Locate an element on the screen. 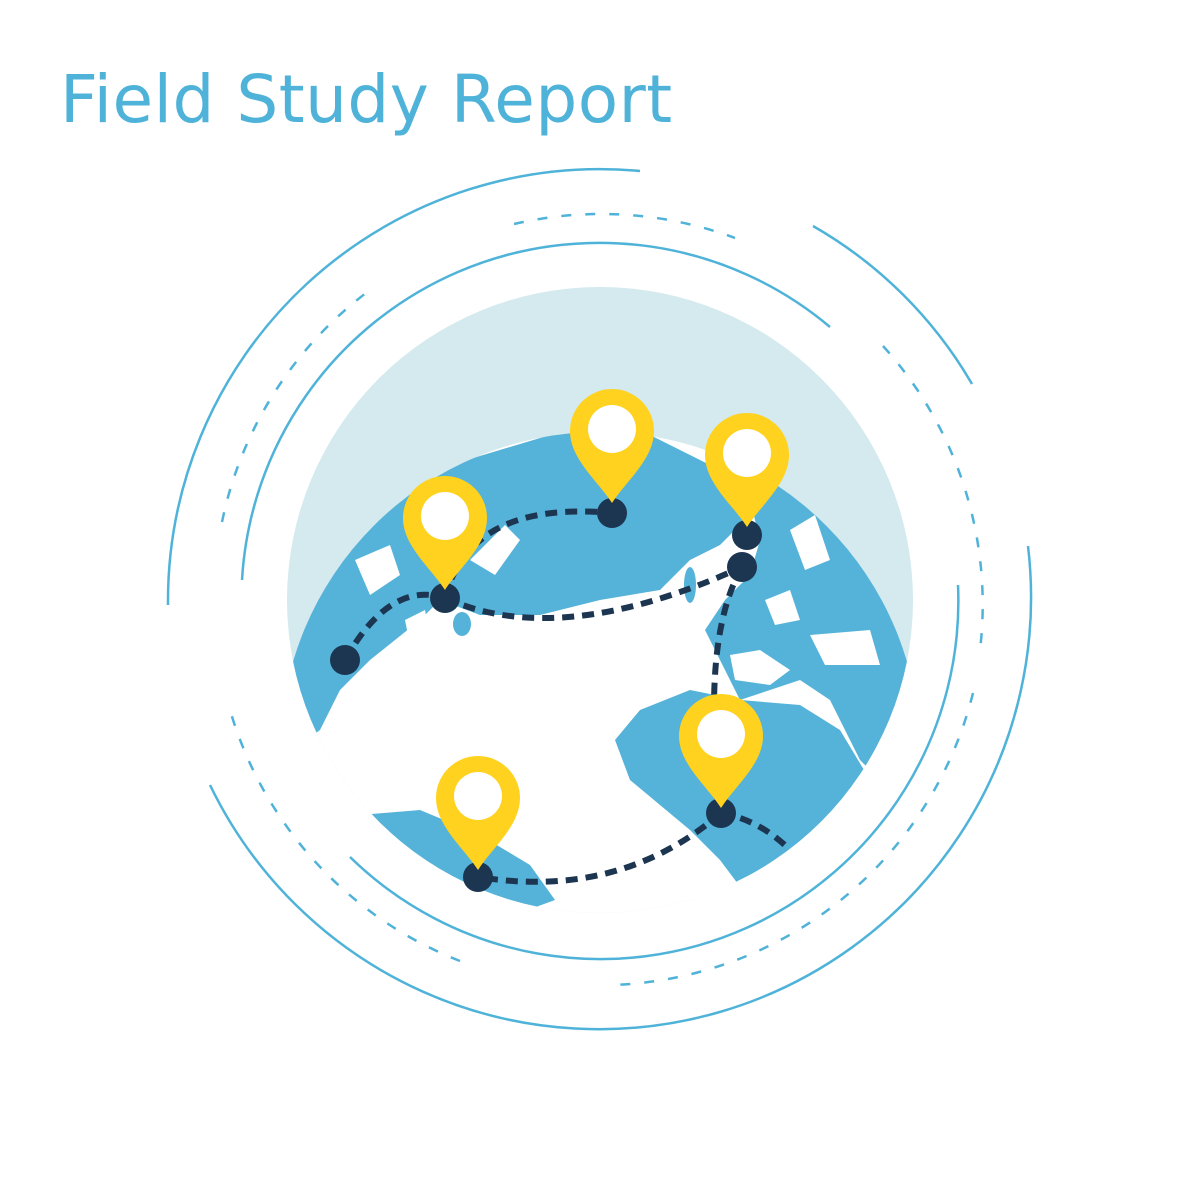 This screenshot has height=1200, width=1200. outer-ring-arc-top is located at coordinates (403, 386).